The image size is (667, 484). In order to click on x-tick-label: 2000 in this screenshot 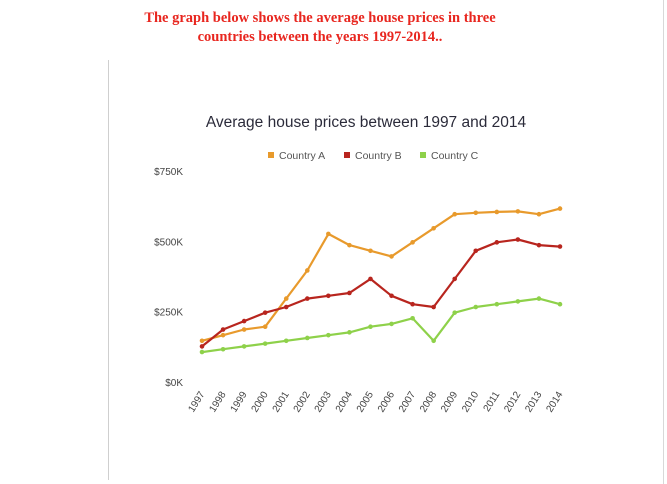, I will do `click(260, 401)`.